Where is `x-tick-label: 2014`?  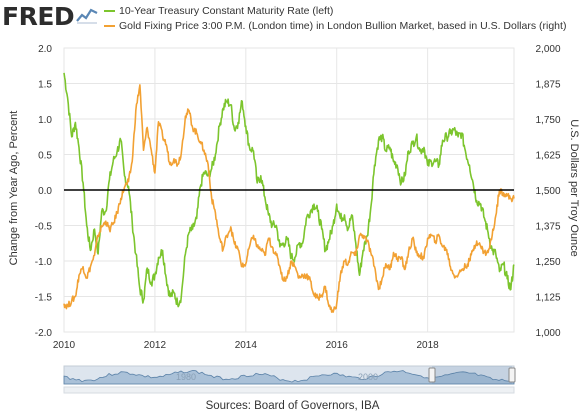
x-tick-label: 2014 is located at coordinates (246, 345).